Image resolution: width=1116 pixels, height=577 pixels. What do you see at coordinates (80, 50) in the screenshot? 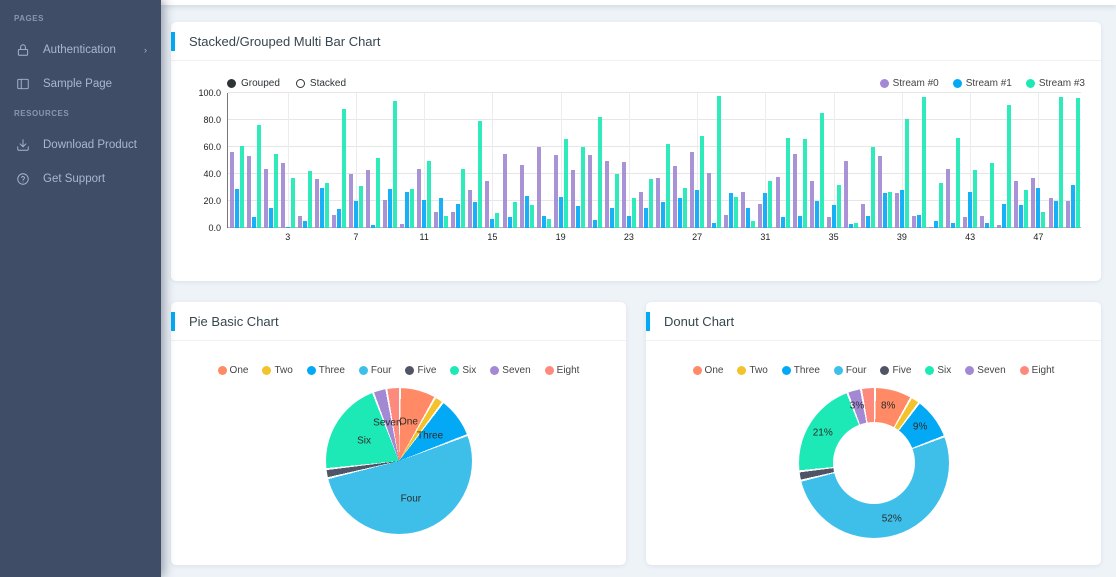
I see `sidebar-item-authentication: Authentication ›` at bounding box center [80, 50].